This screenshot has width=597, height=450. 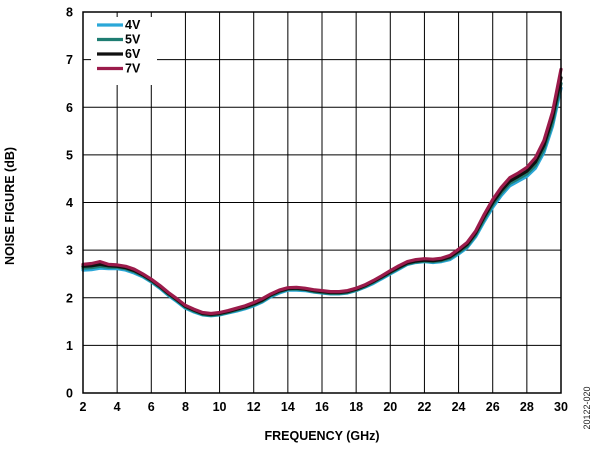 What do you see at coordinates (459, 407) in the screenshot?
I see `x-tick-label: 24` at bounding box center [459, 407].